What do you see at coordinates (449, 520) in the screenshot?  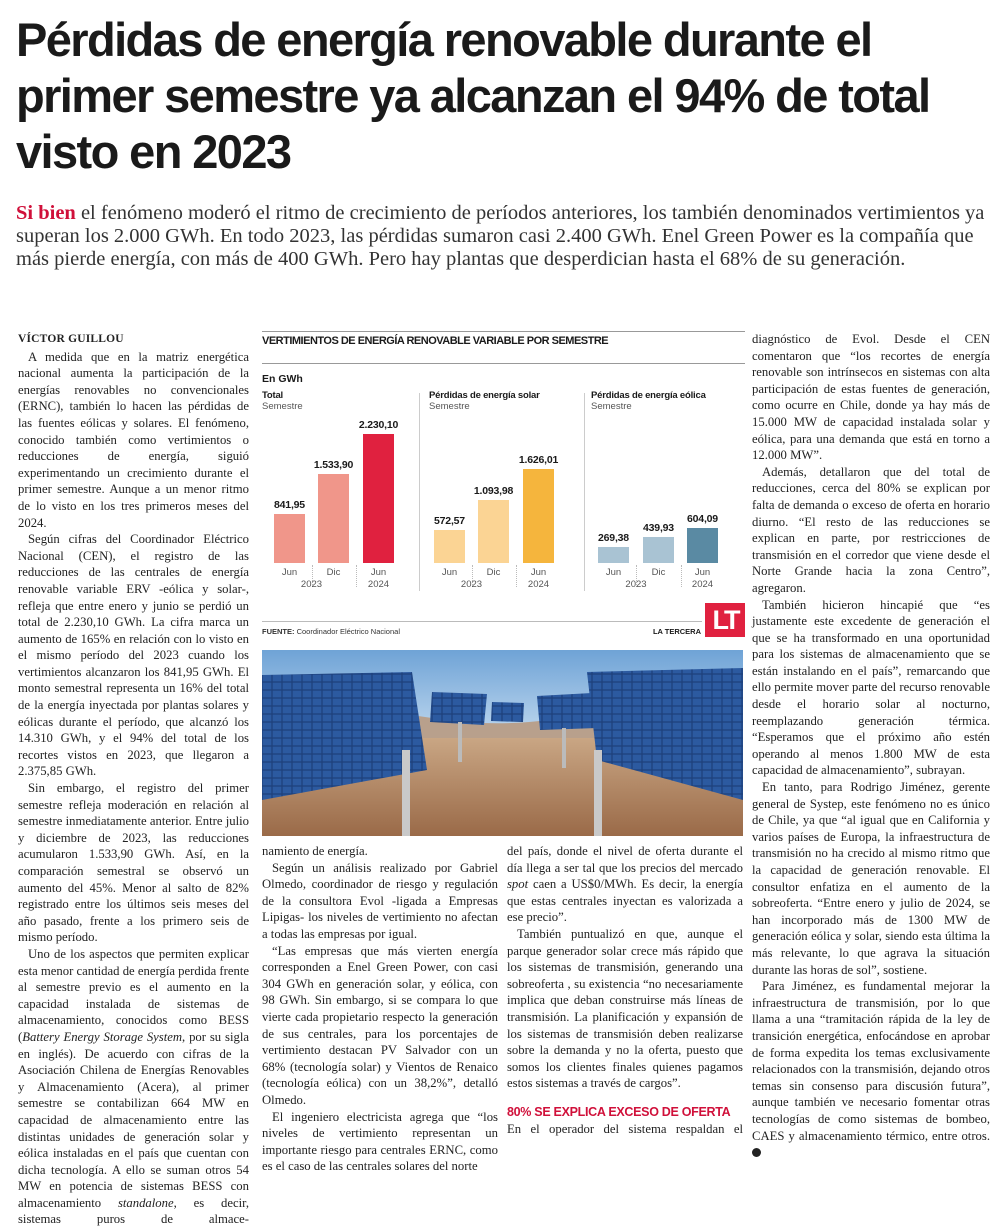 I see `data-label: 572,57` at bounding box center [449, 520].